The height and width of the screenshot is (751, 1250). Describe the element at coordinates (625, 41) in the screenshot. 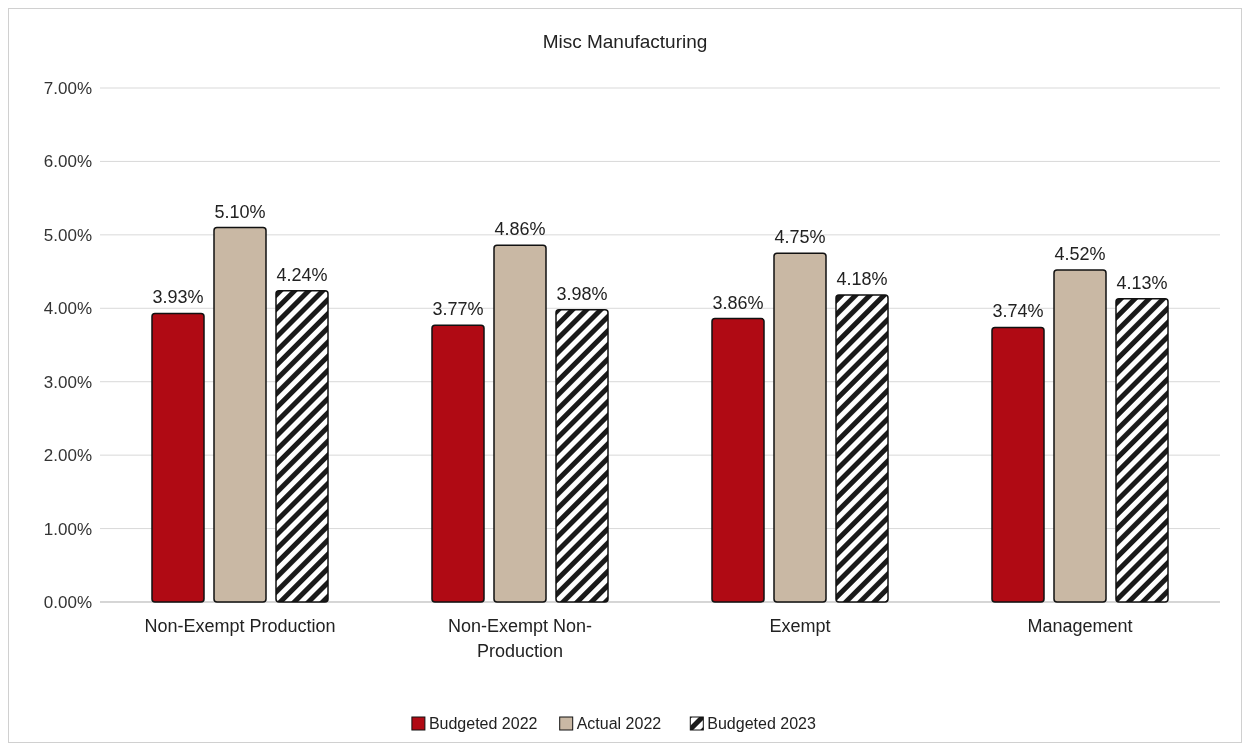

I see `chart-title: Misc Manufacturing` at that location.